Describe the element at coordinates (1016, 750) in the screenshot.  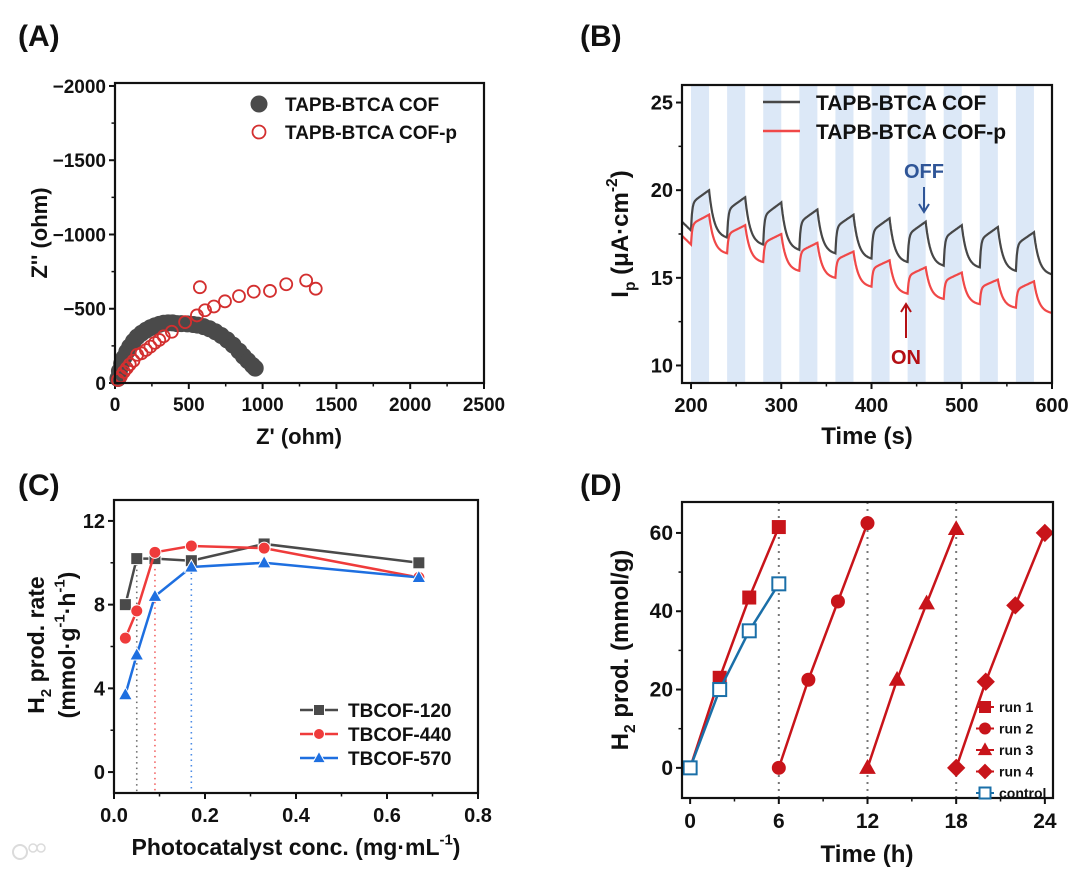
I see `legend-label: run 3` at that location.